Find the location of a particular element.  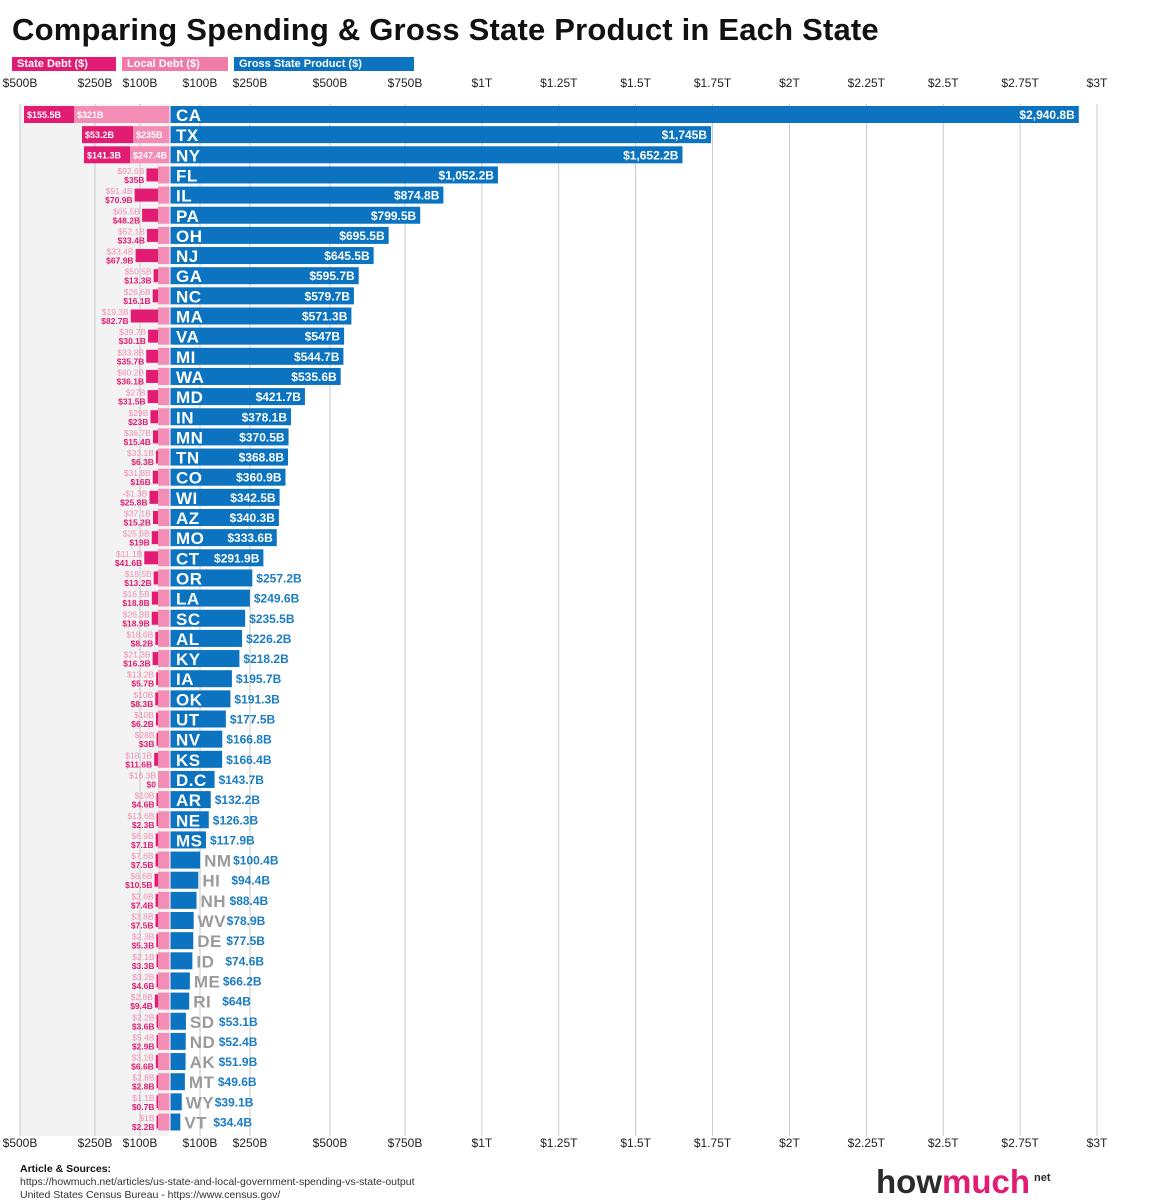

gsp-value-label-AR: $132.2B is located at coordinates (238, 800).